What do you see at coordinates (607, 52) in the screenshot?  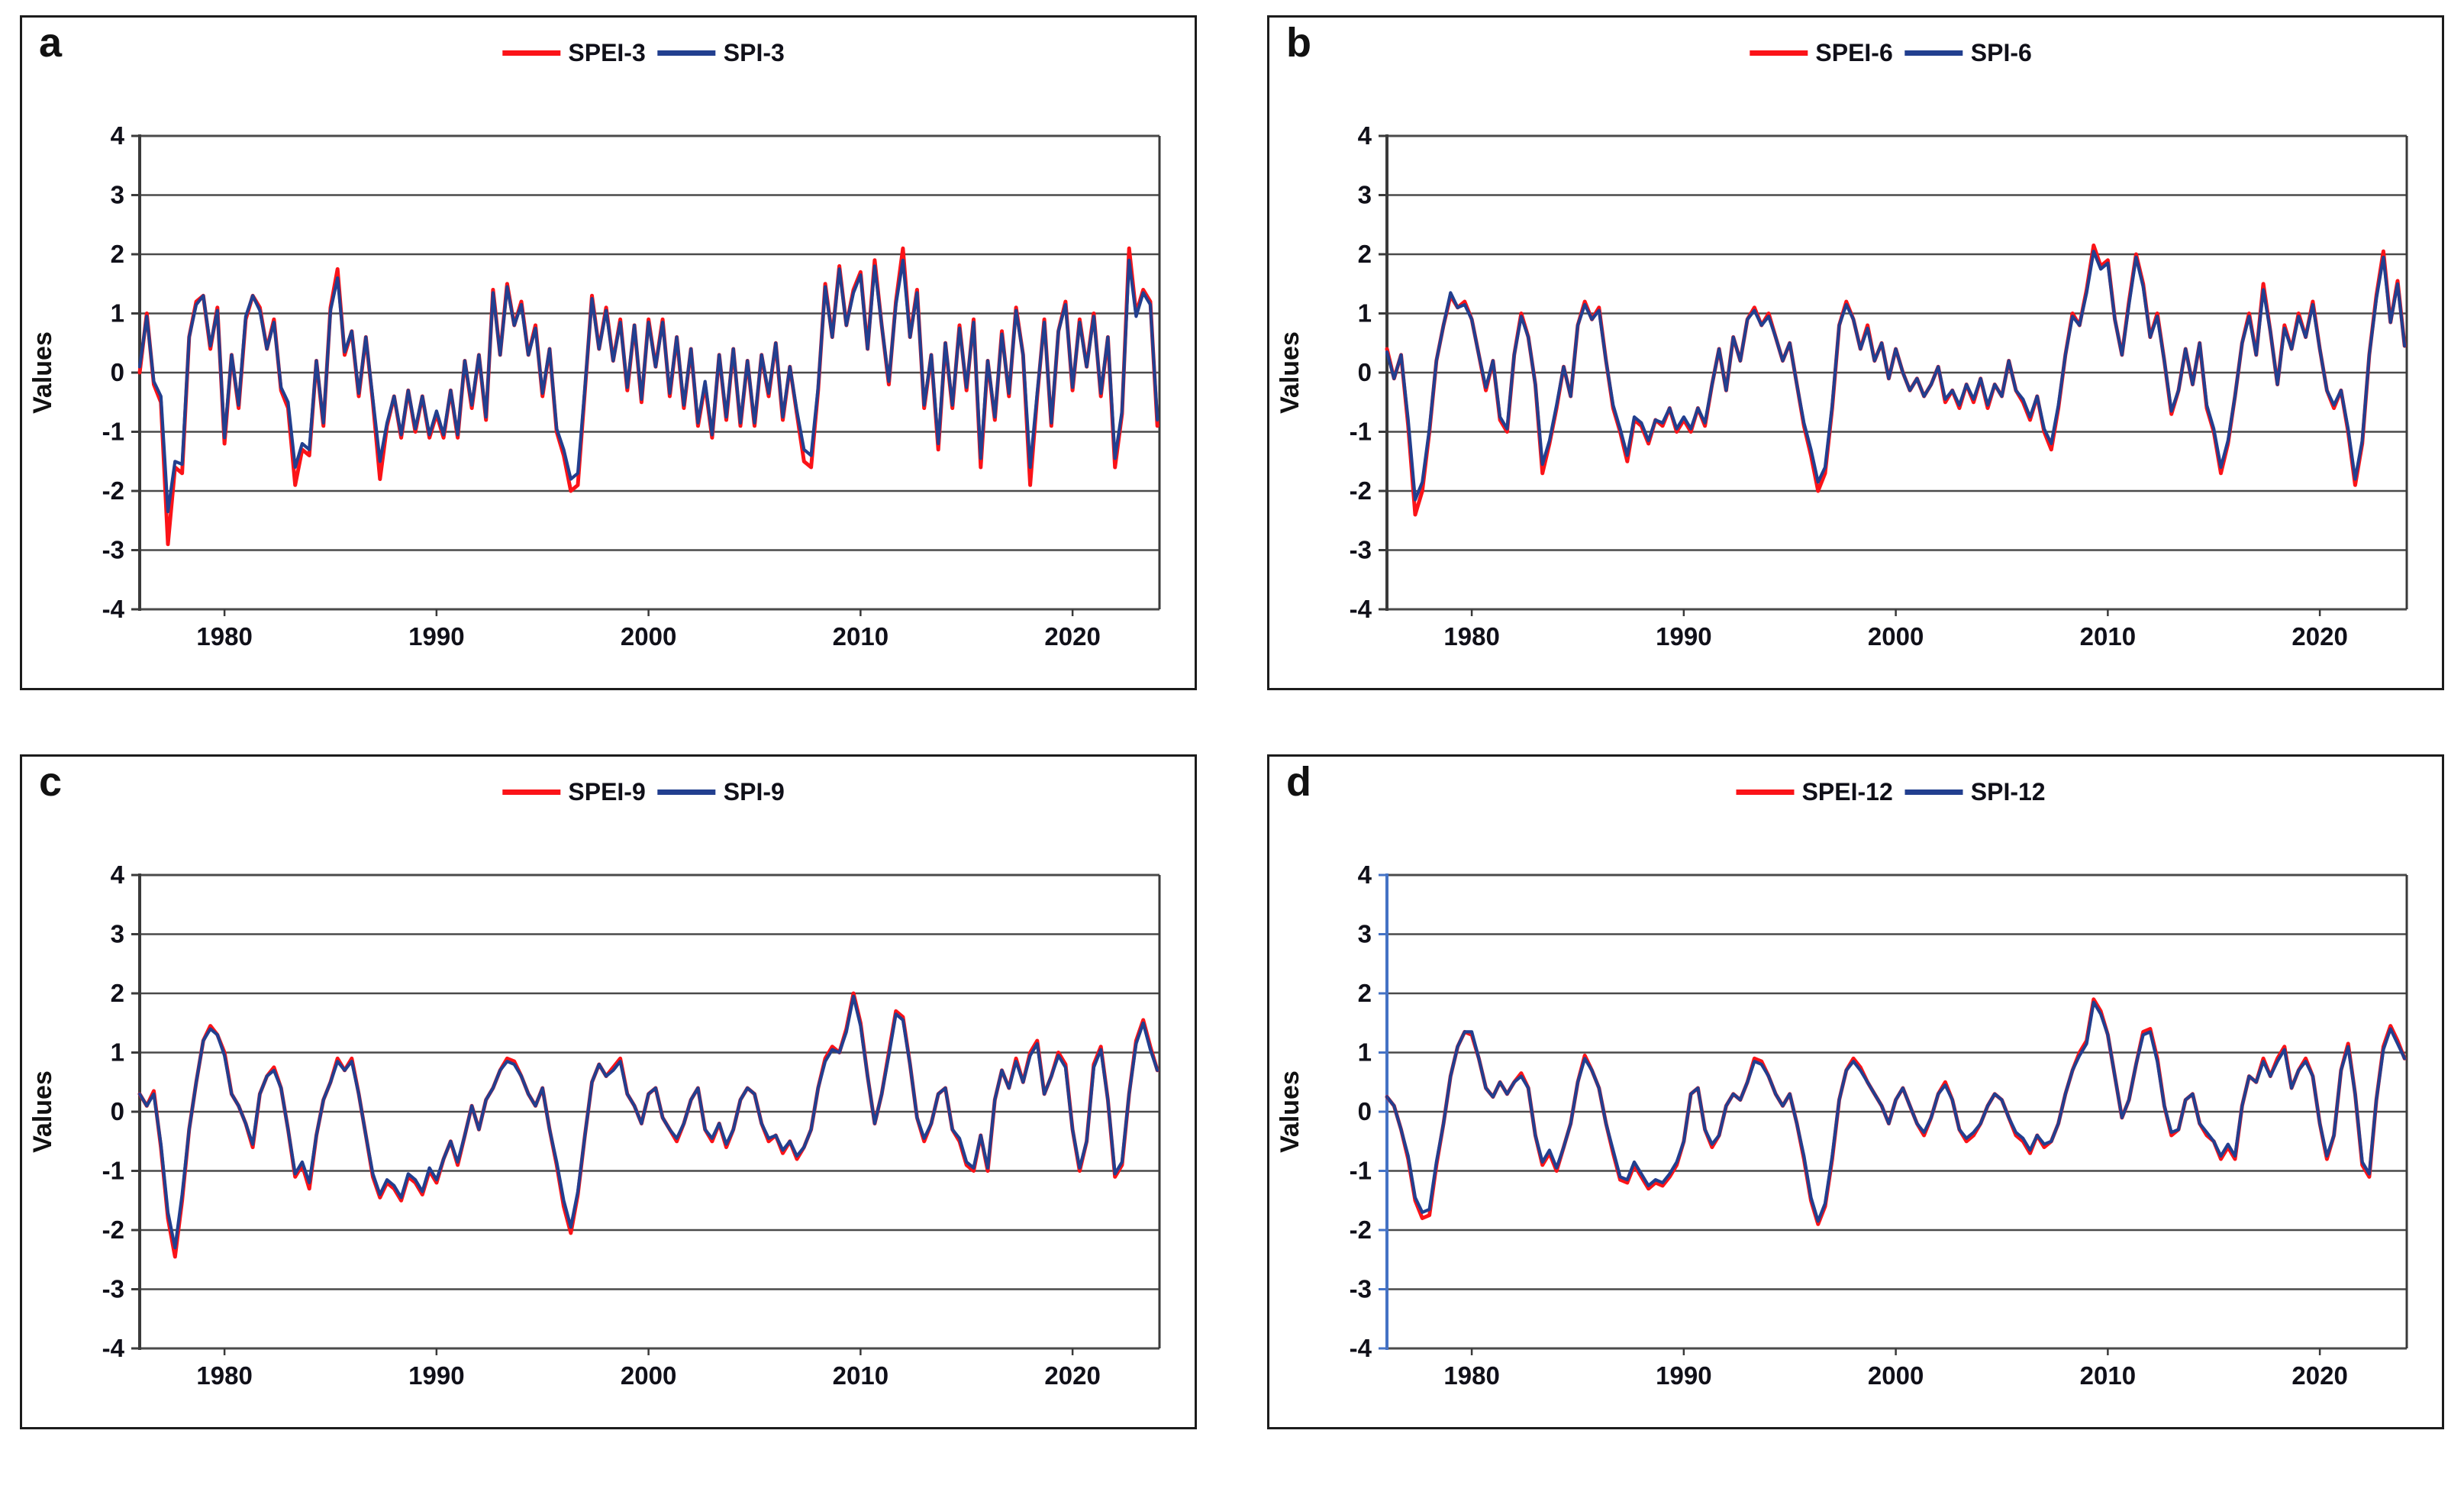 I see `legend-label-spei: SPEI-3` at bounding box center [607, 52].